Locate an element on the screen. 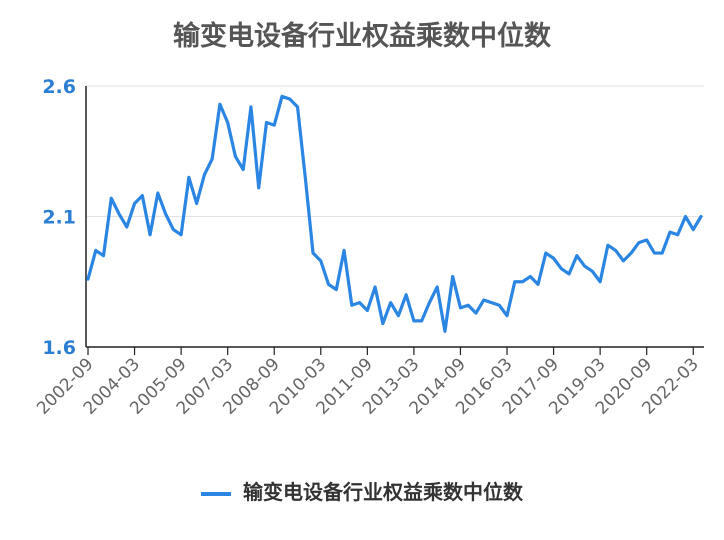 The width and height of the screenshot is (724, 540). y-tick-label: 2.1 is located at coordinates (59, 218).